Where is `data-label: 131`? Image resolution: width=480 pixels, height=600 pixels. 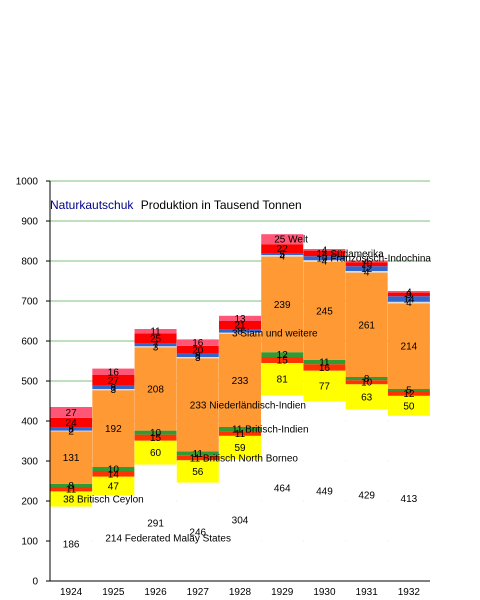 data-label: 131 is located at coordinates (71, 458).